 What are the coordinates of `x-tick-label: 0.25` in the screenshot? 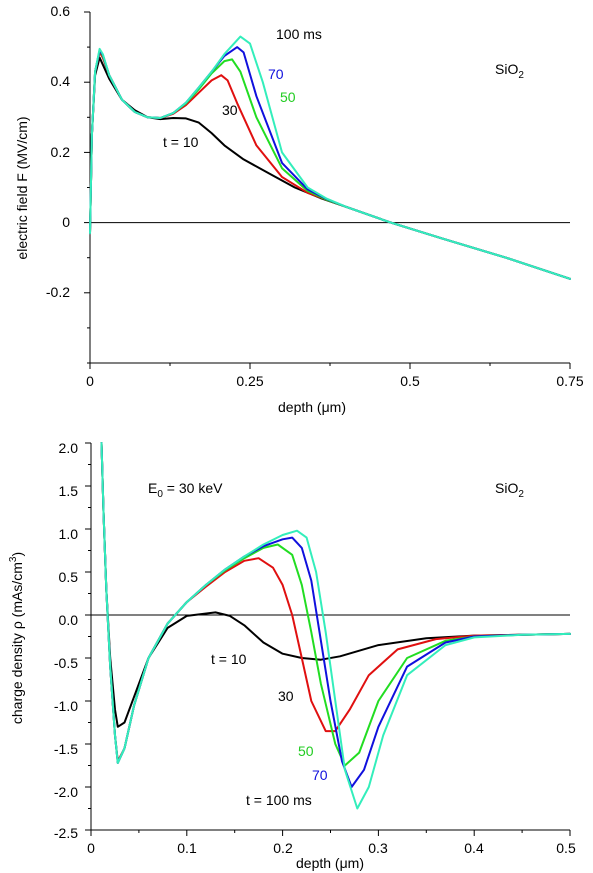 It's located at (249, 381).